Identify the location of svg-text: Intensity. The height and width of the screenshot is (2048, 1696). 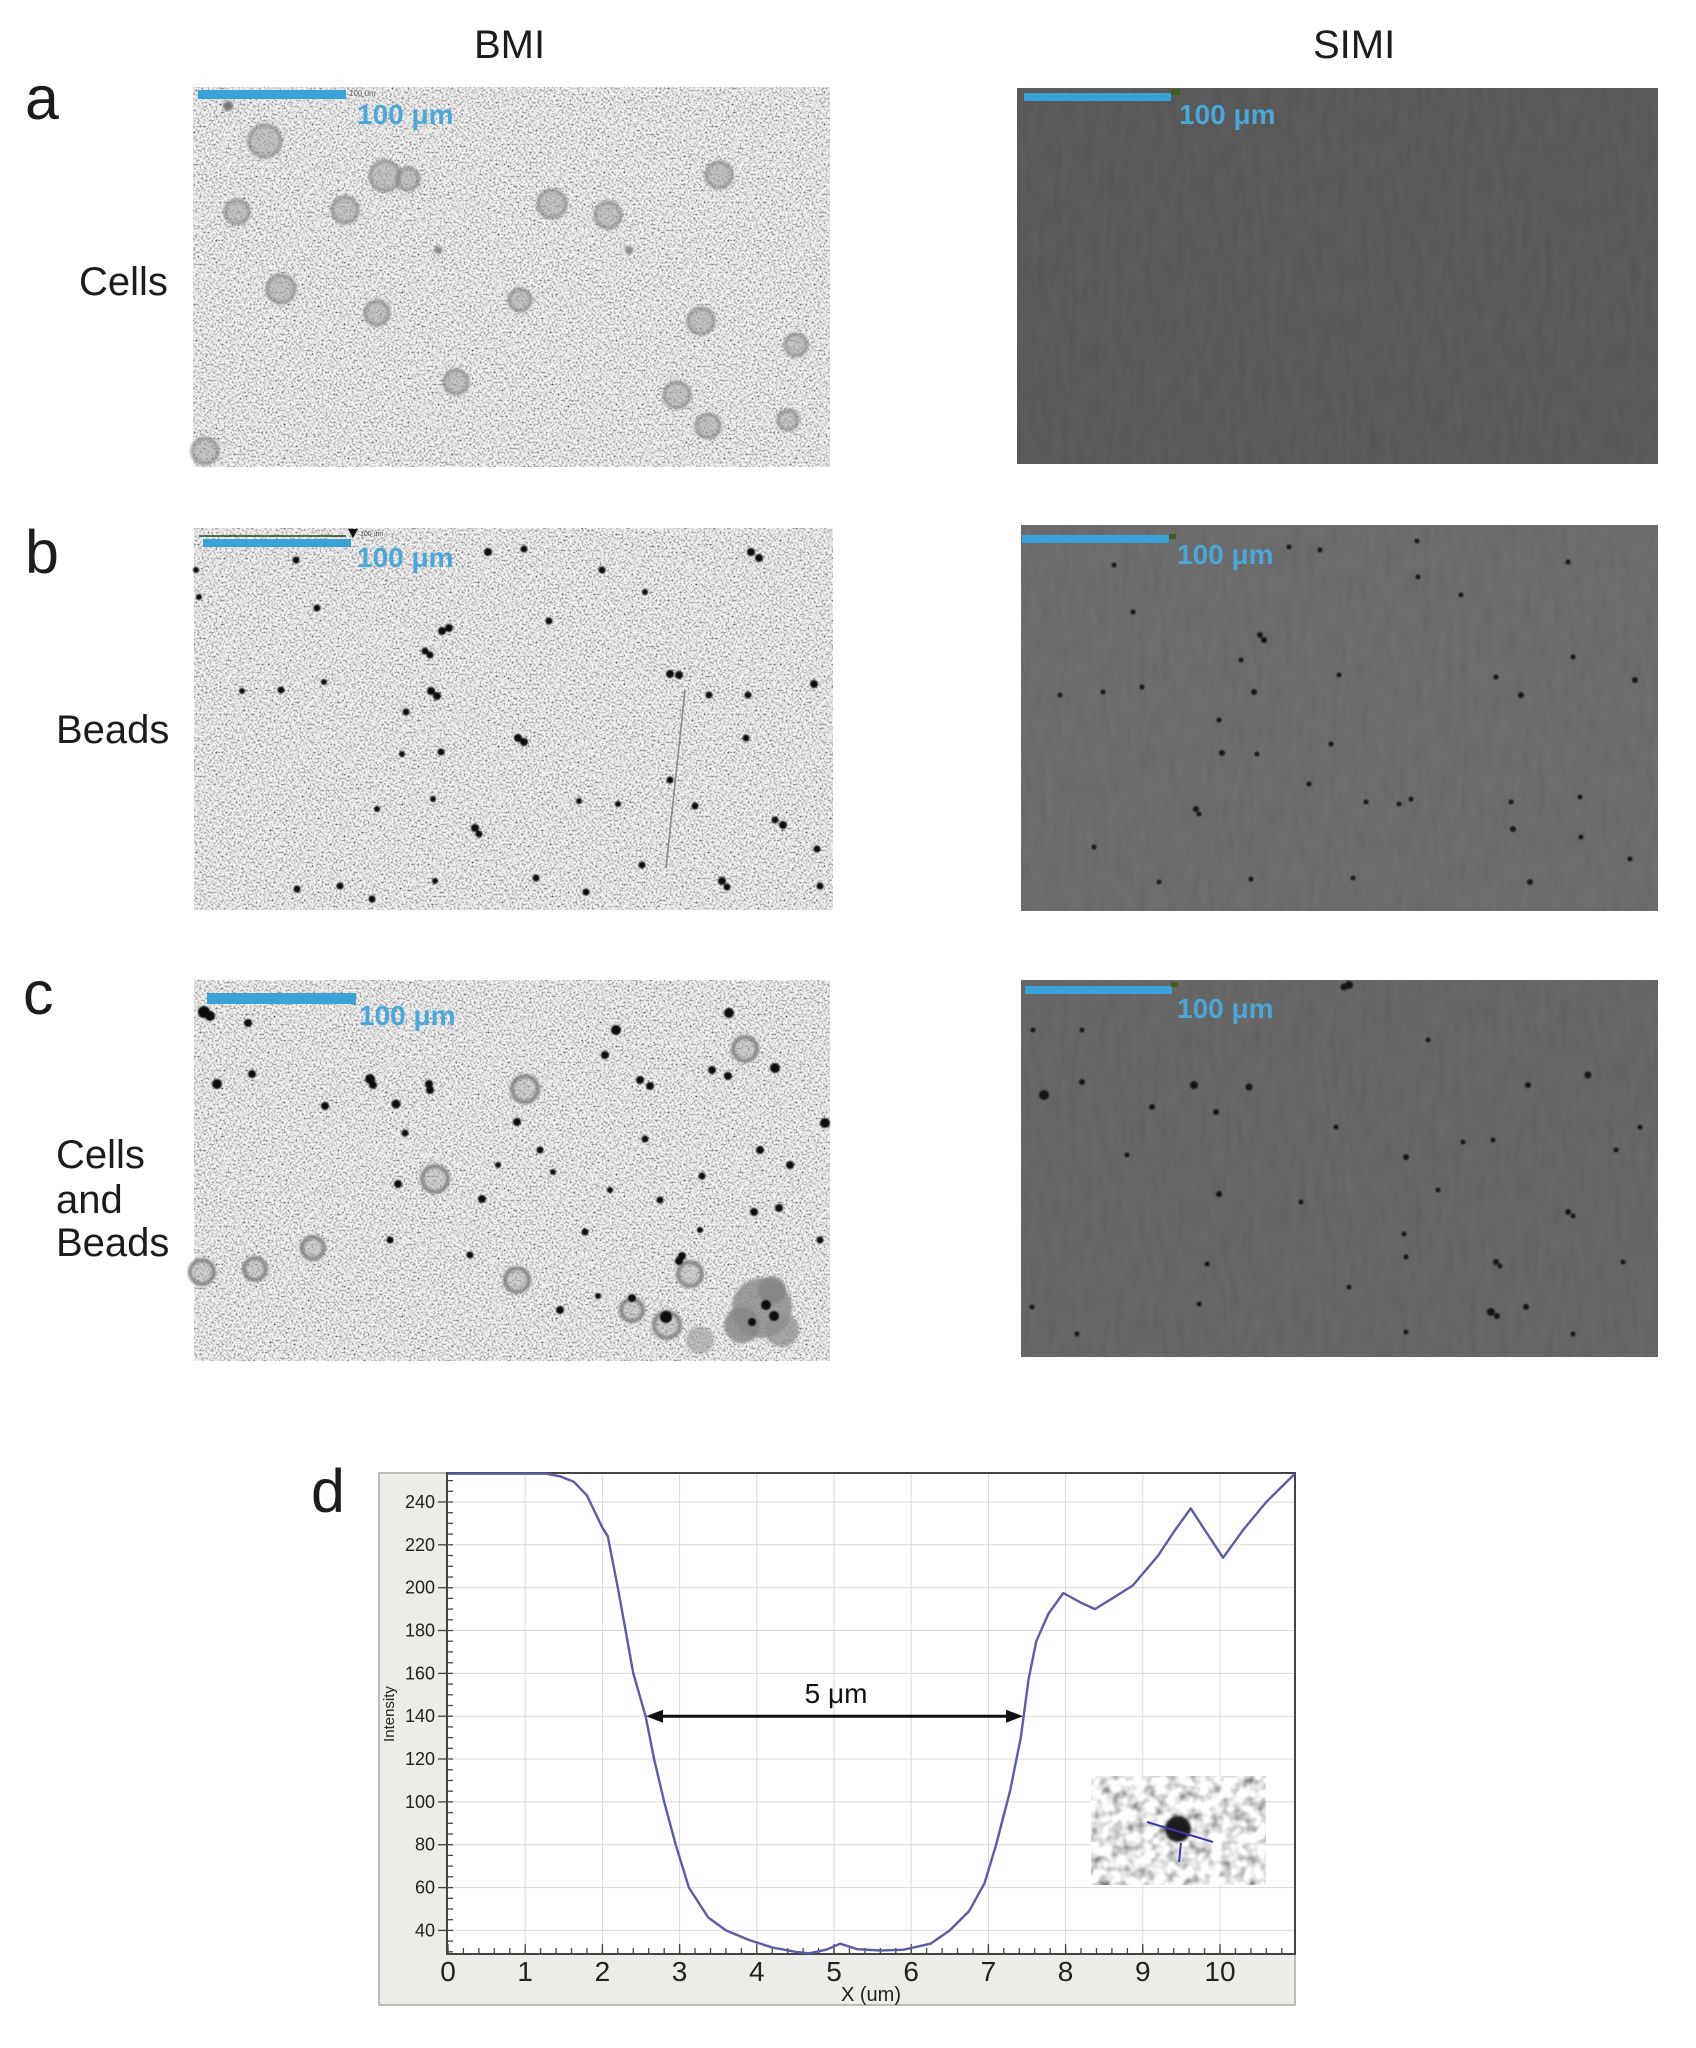
(389, 1714).